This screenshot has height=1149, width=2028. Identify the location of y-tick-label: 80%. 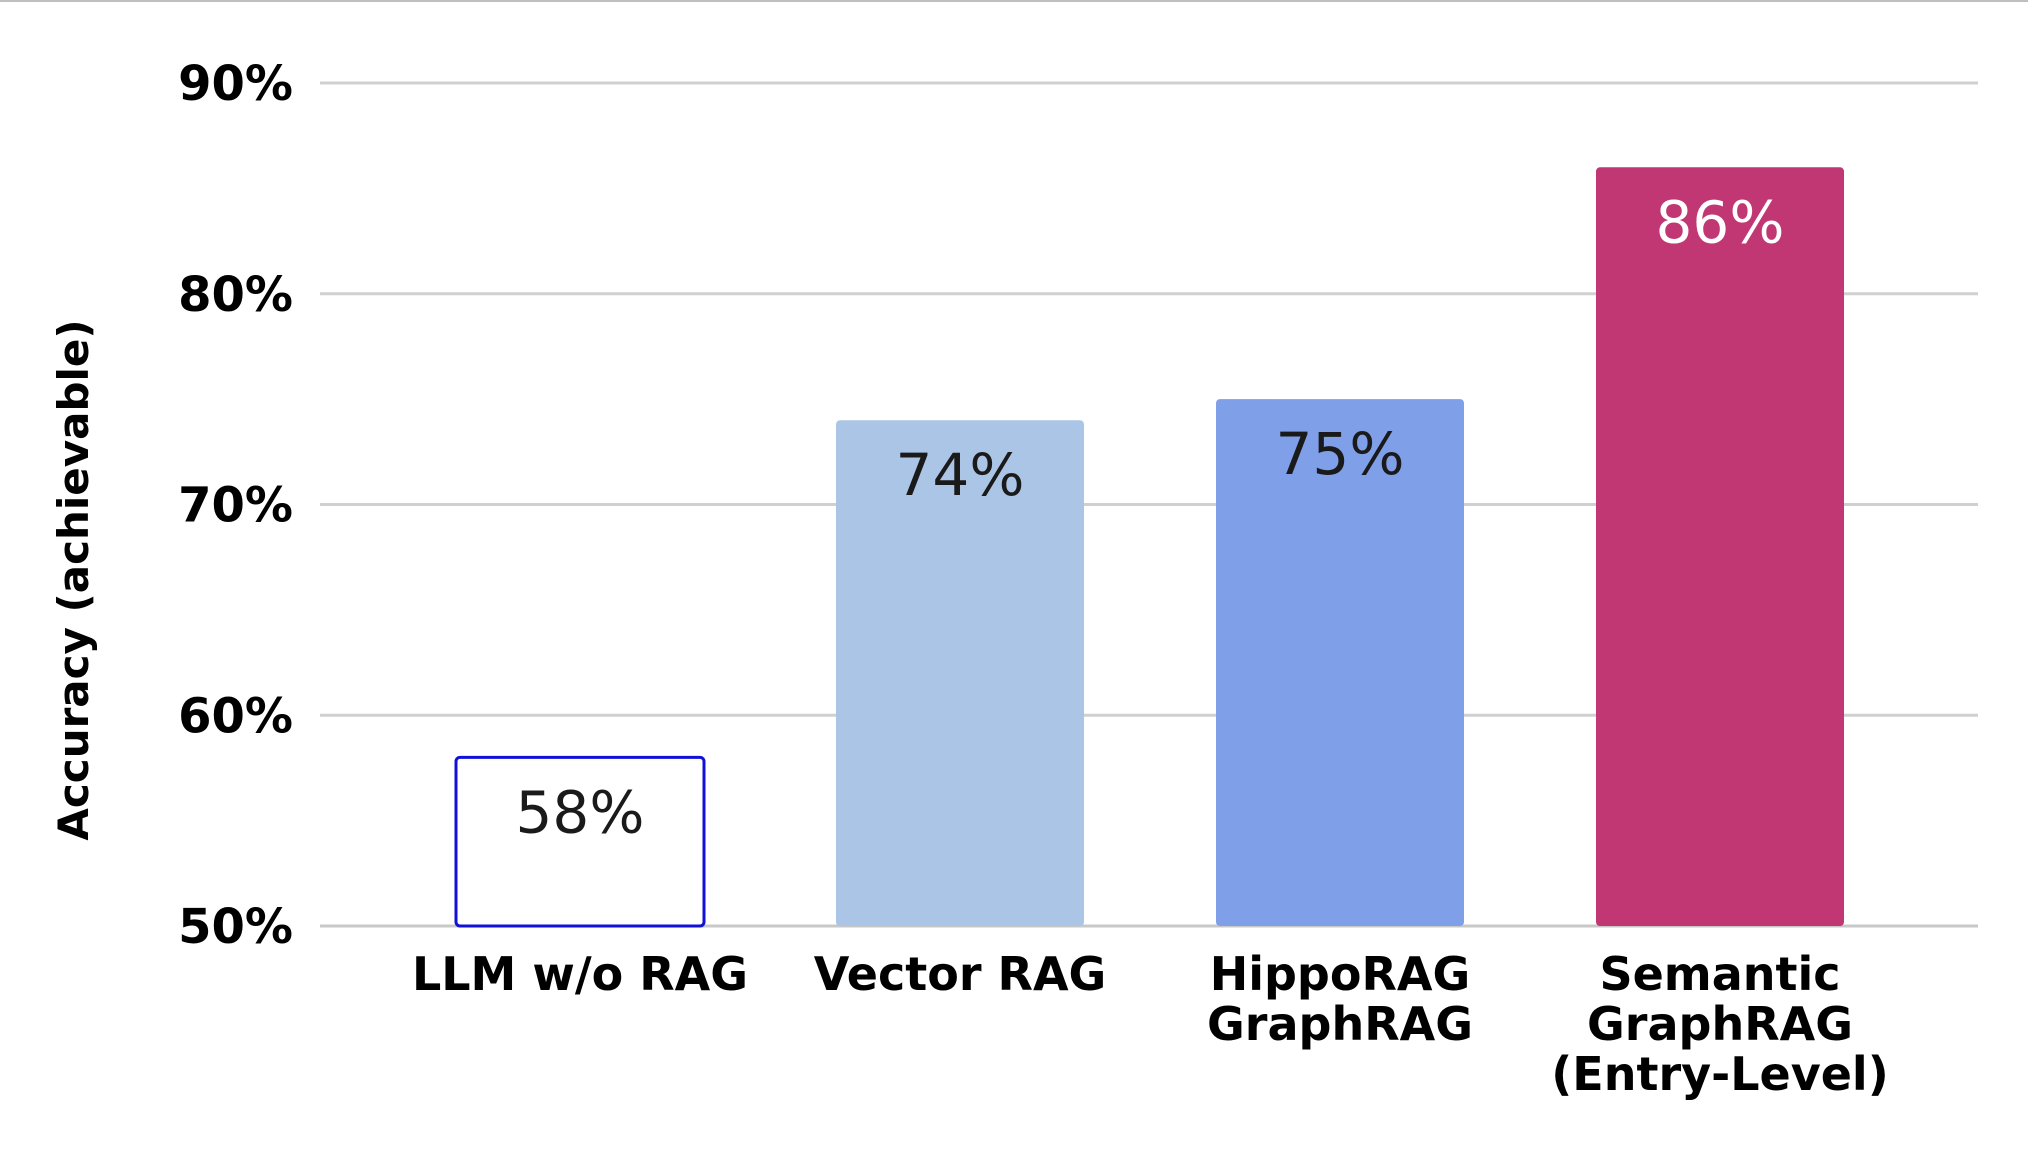
(235, 295).